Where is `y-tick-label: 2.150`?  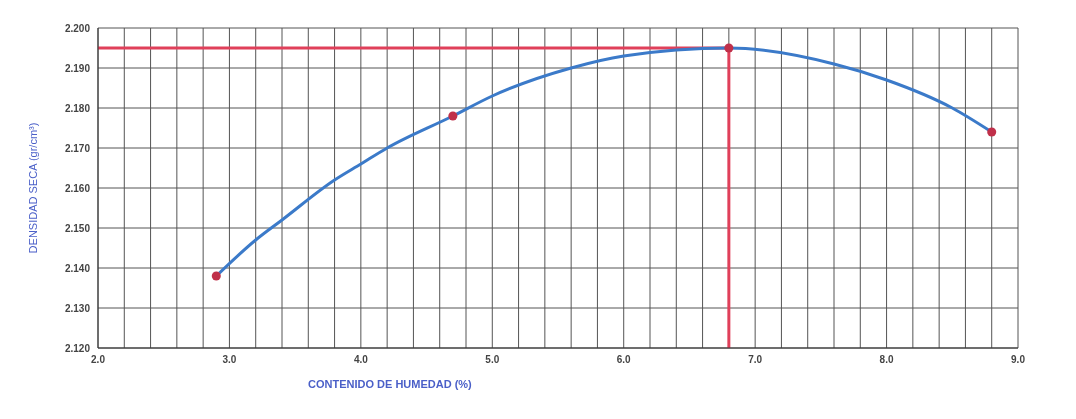
y-tick-label: 2.150 is located at coordinates (77, 228).